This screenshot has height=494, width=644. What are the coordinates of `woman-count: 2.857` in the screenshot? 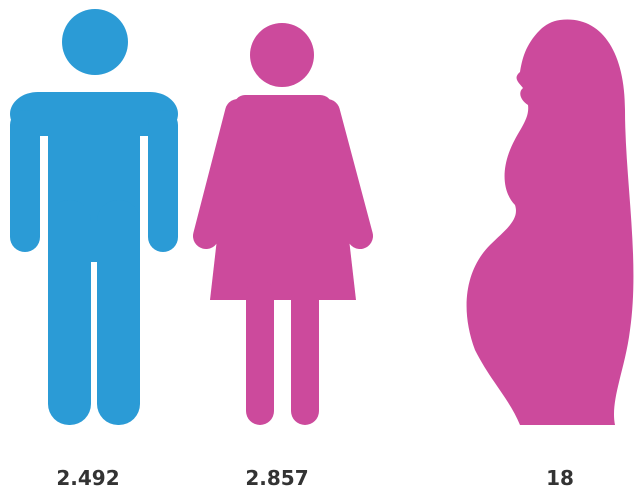 It's located at (276, 478).